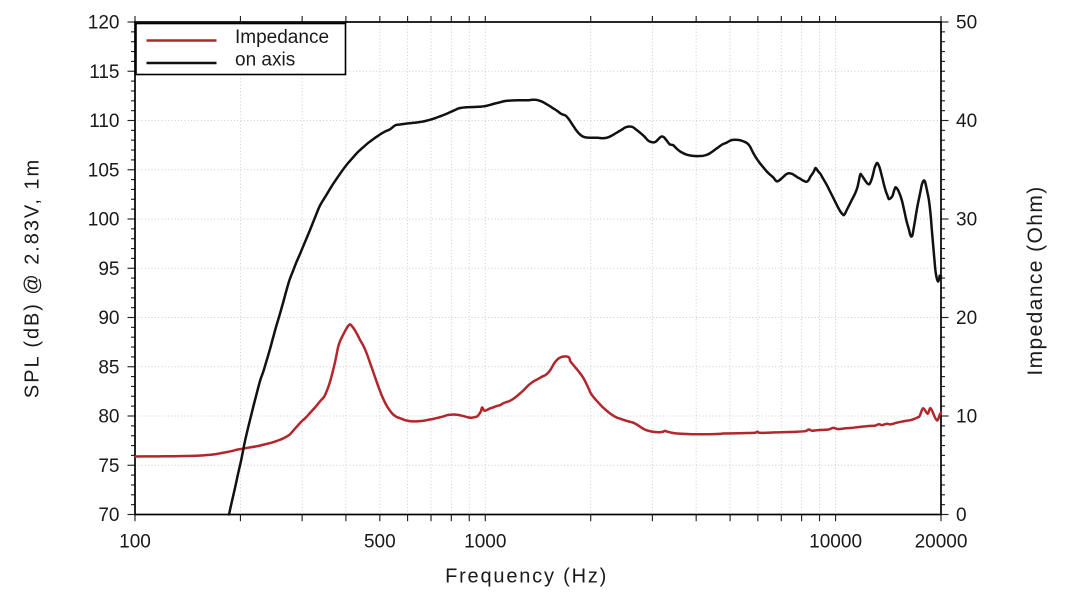 The width and height of the screenshot is (1070, 605). What do you see at coordinates (1035, 280) in the screenshot?
I see `svg-text: Impedance (Ohm)` at bounding box center [1035, 280].